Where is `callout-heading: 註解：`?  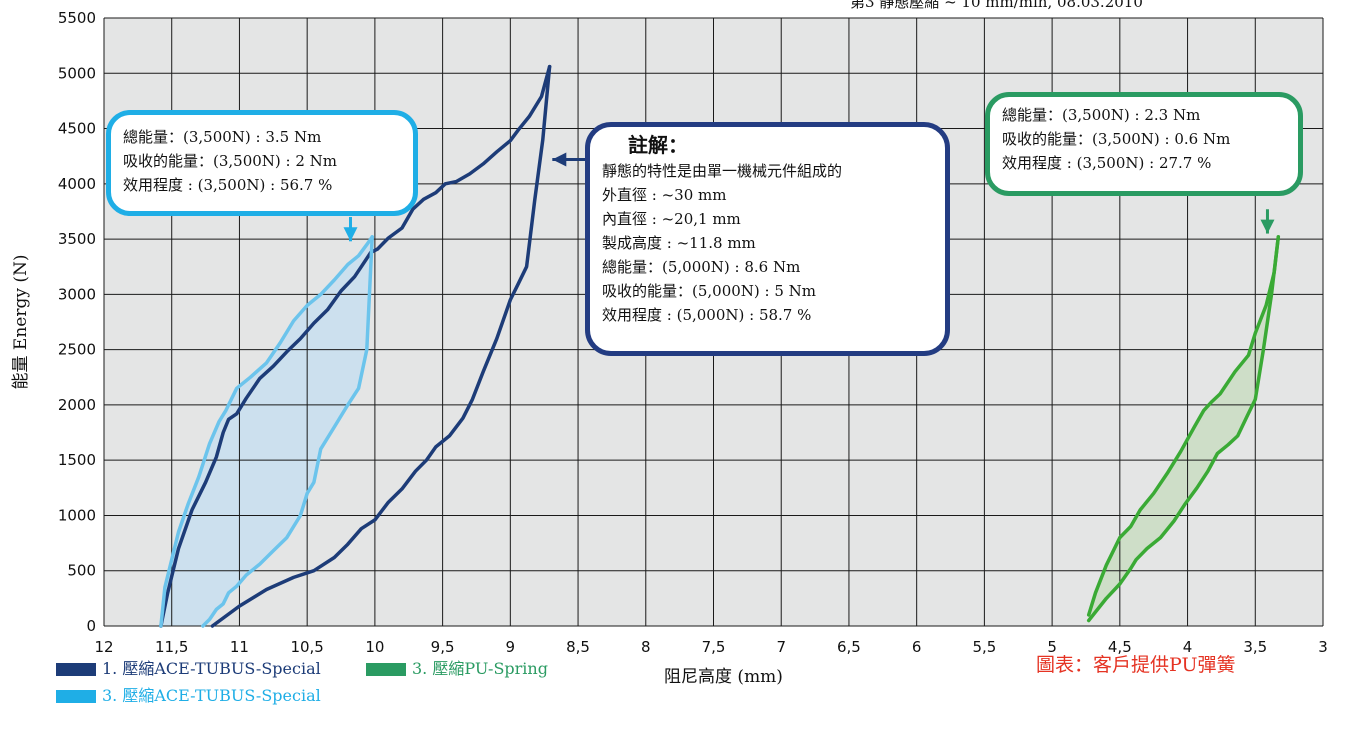
callout-heading: 註解： is located at coordinates (658, 145).